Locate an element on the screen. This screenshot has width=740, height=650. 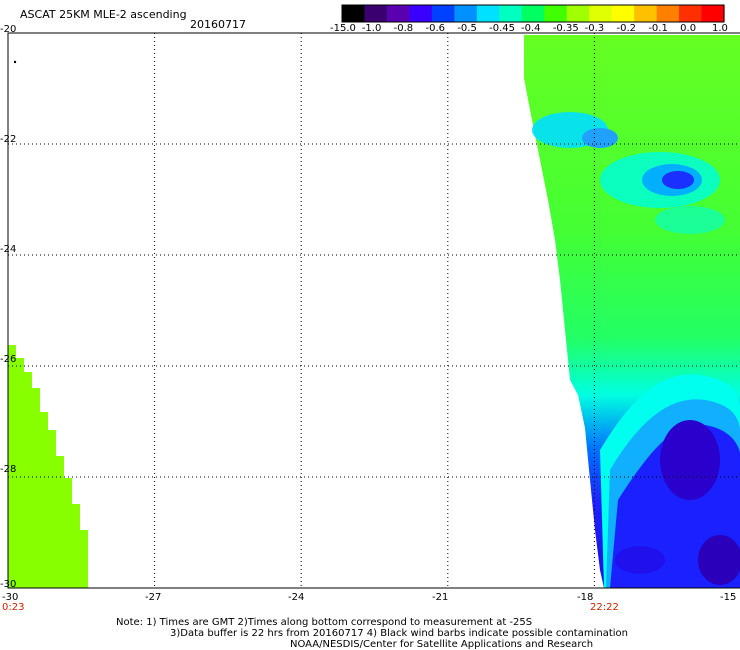
product-title: ASCAT 25KM MLE-2 ascending is located at coordinates (103, 14).